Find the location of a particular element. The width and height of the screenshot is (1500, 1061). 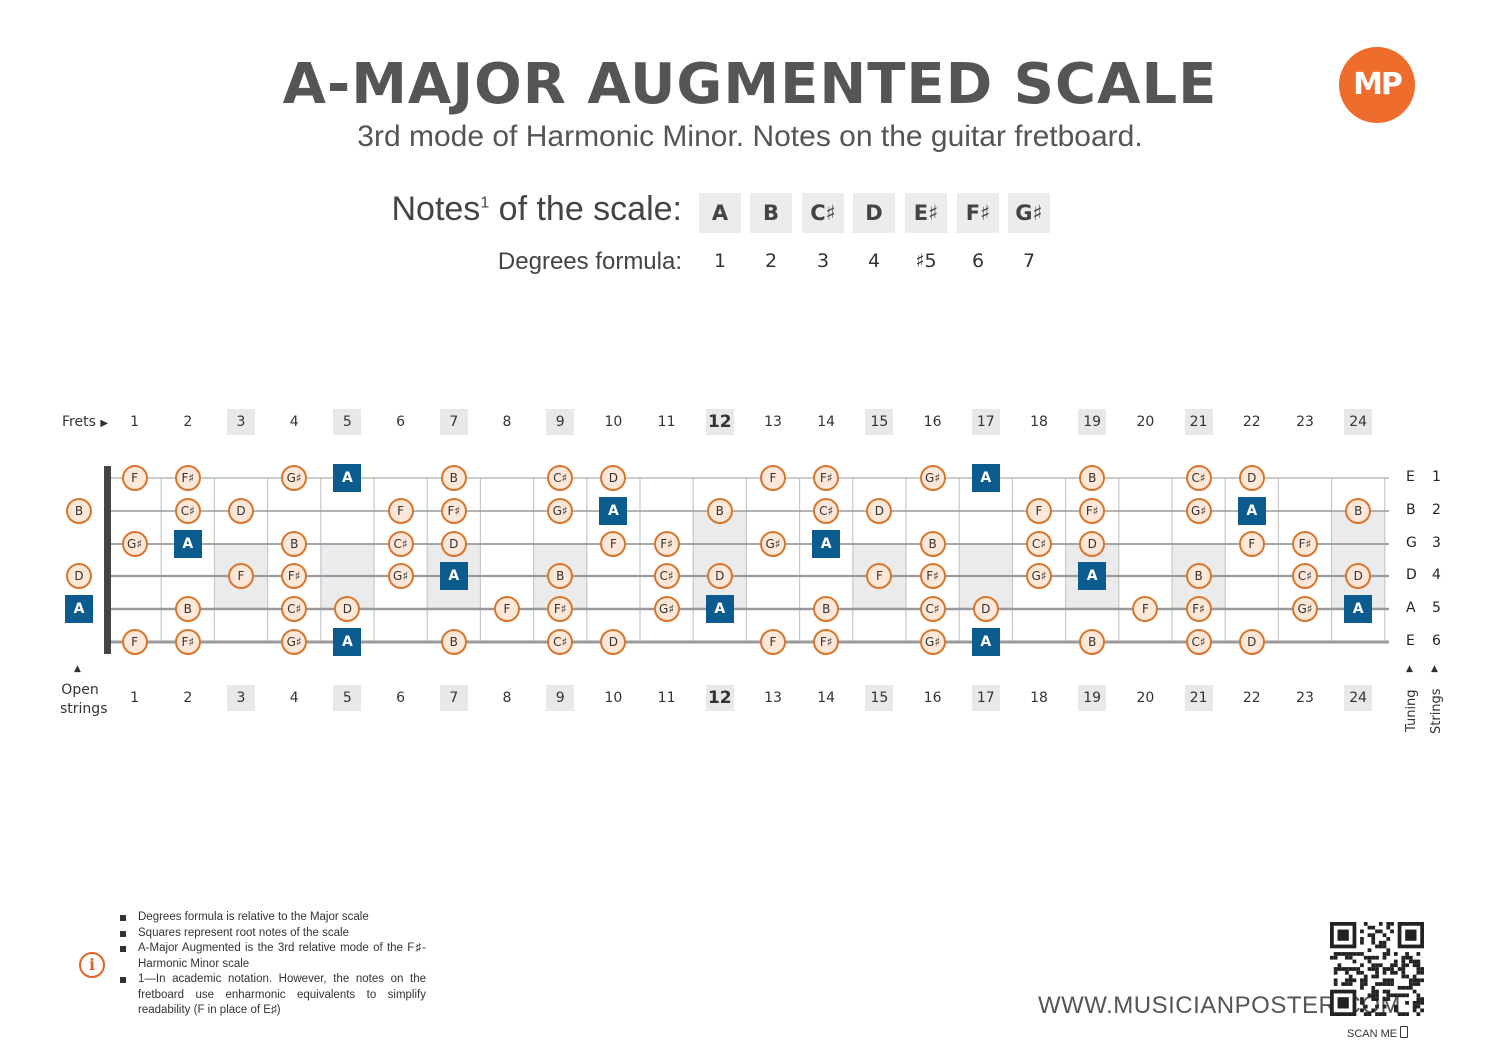

scale-note-box: G♯ is located at coordinates (1029, 213).